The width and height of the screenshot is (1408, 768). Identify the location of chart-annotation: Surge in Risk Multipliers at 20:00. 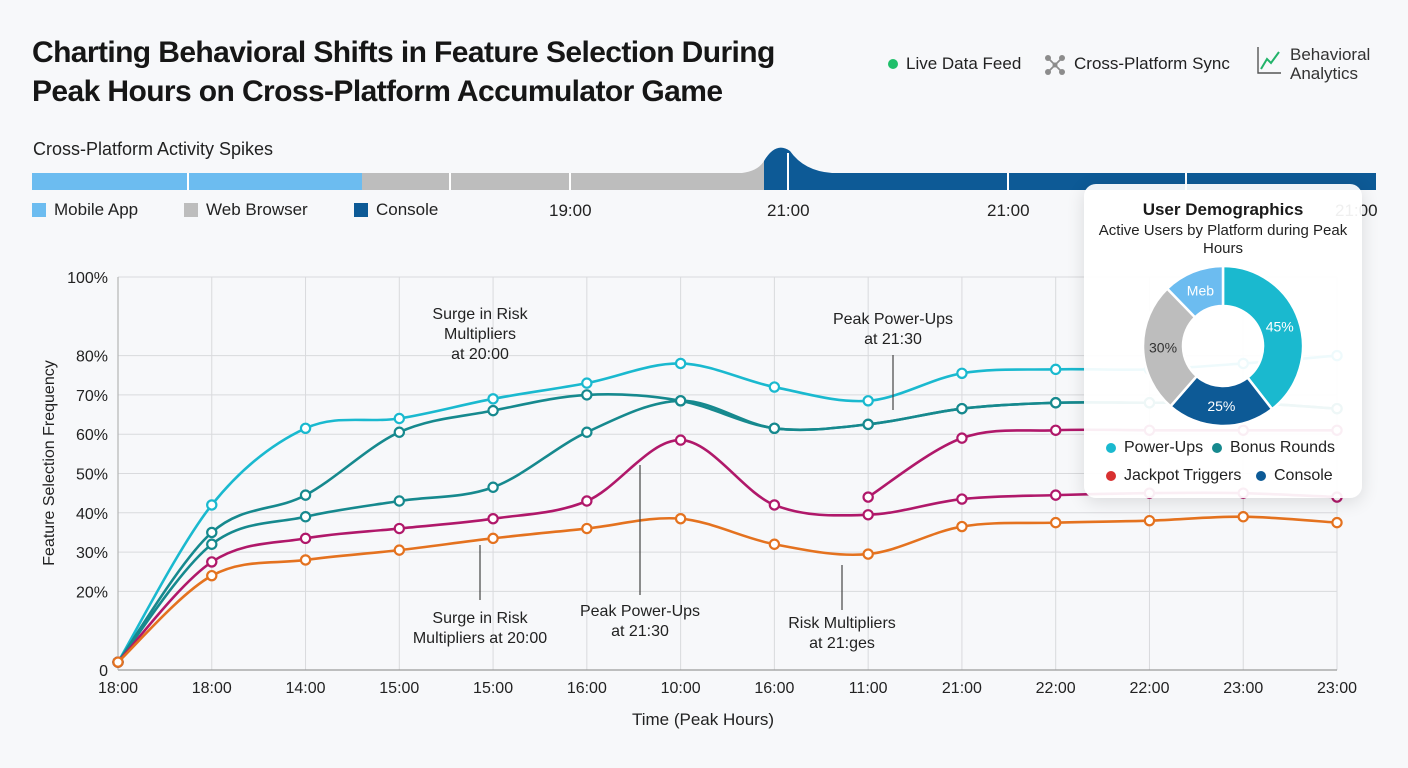
(480, 334).